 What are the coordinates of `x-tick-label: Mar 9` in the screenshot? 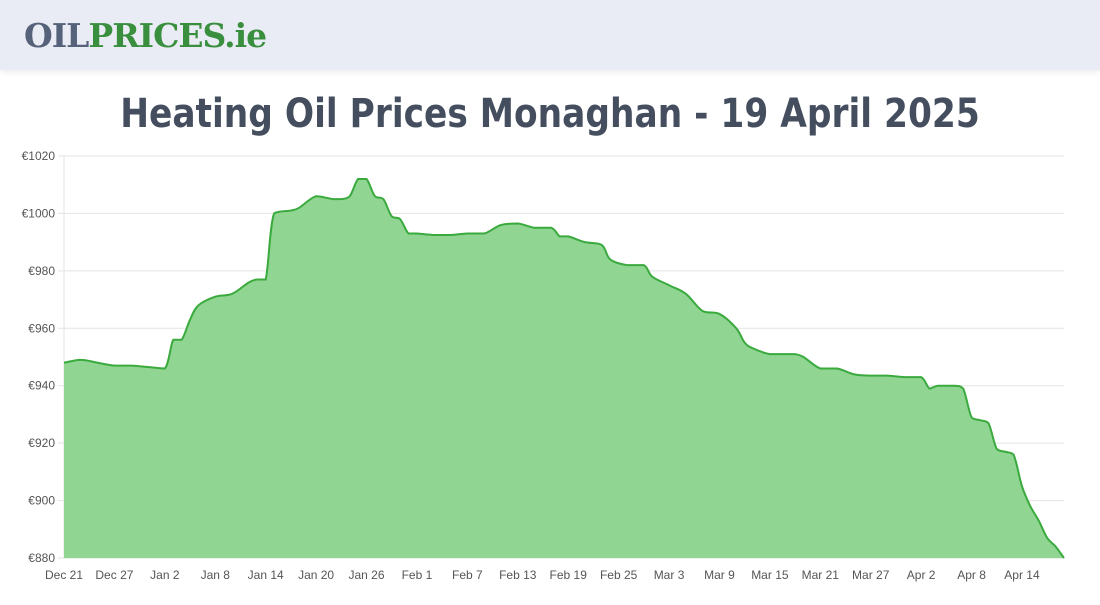 It's located at (719, 575).